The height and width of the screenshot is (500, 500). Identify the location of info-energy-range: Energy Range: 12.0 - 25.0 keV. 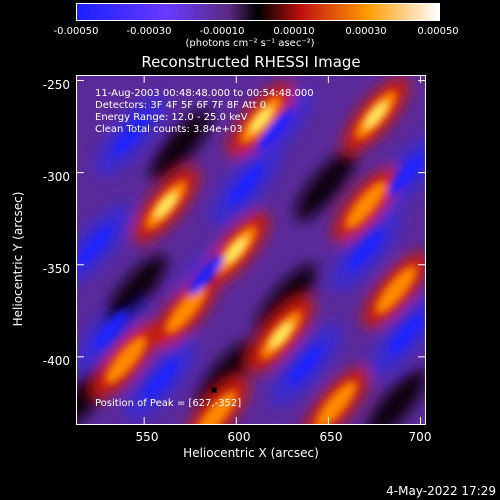
(171, 117).